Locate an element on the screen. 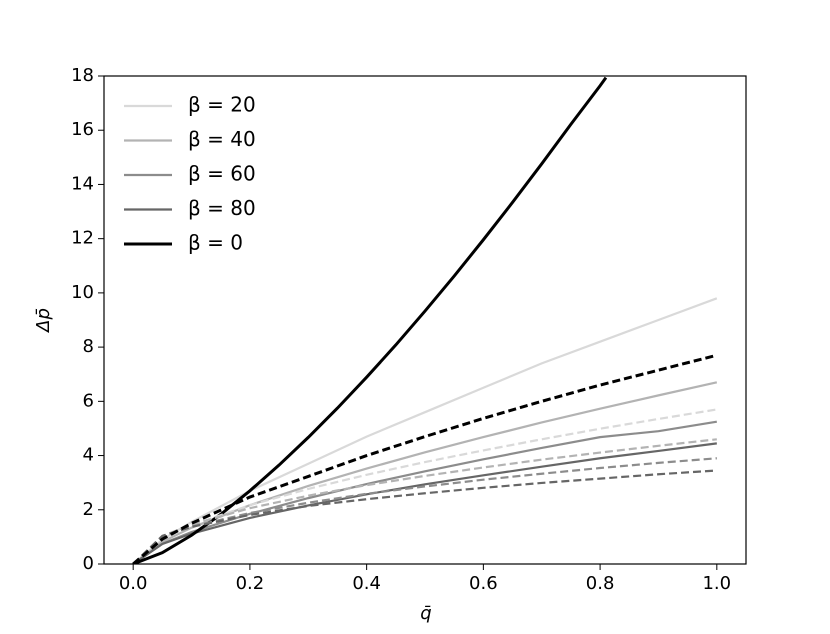 The image size is (830, 634). y-tick-label: 0 is located at coordinates (88, 563).